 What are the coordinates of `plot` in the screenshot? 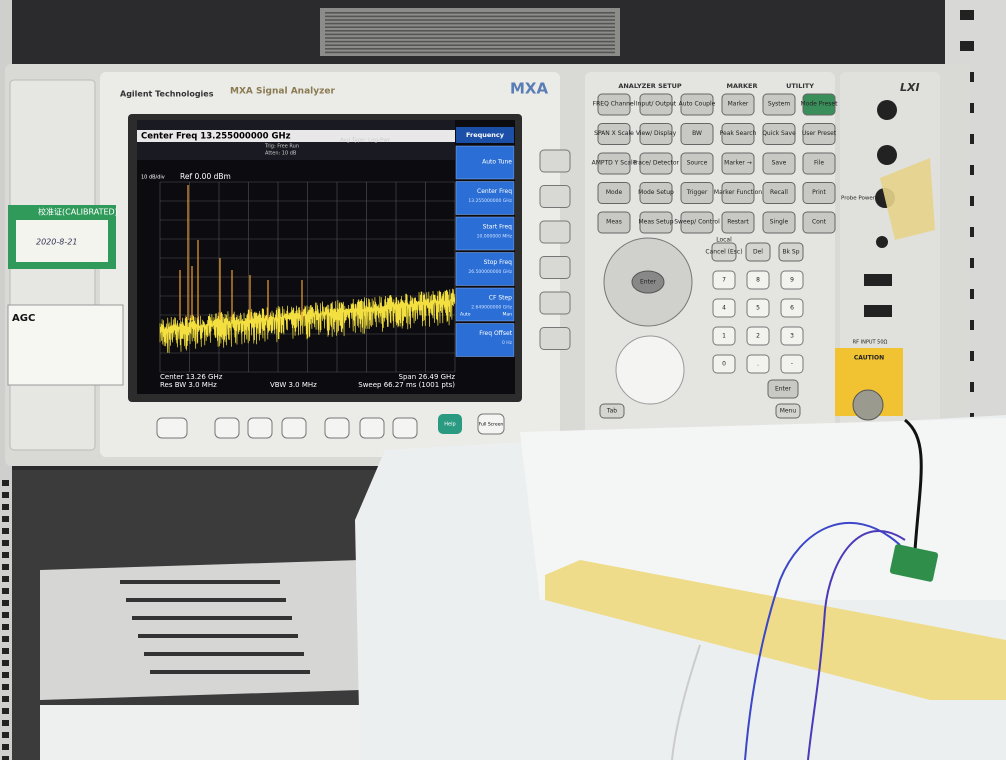 It's located at (307, 277).